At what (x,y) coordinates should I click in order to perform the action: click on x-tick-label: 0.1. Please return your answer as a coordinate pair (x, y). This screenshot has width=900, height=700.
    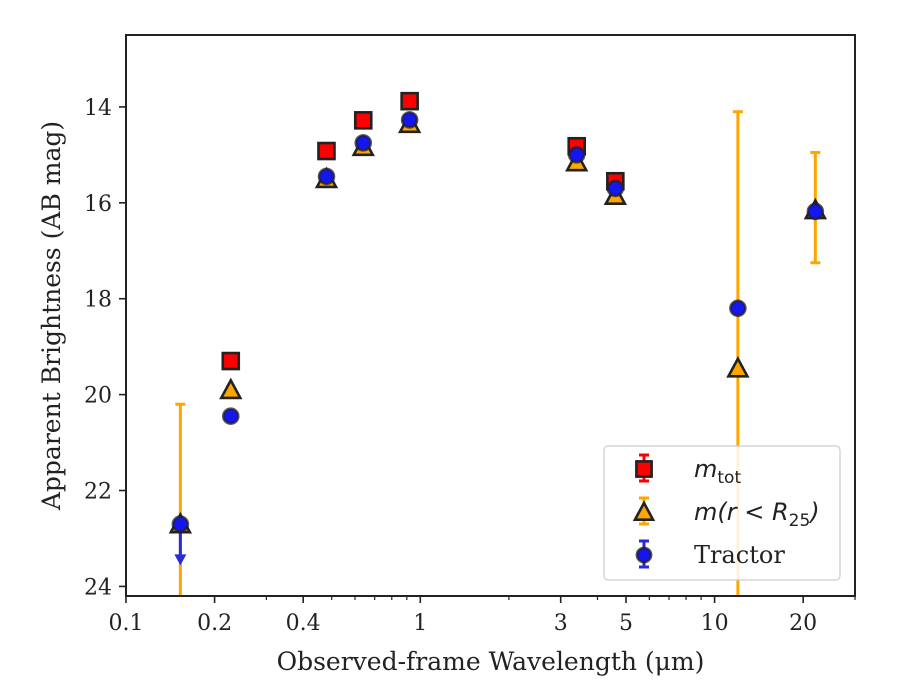
    Looking at the image, I should click on (126, 623).